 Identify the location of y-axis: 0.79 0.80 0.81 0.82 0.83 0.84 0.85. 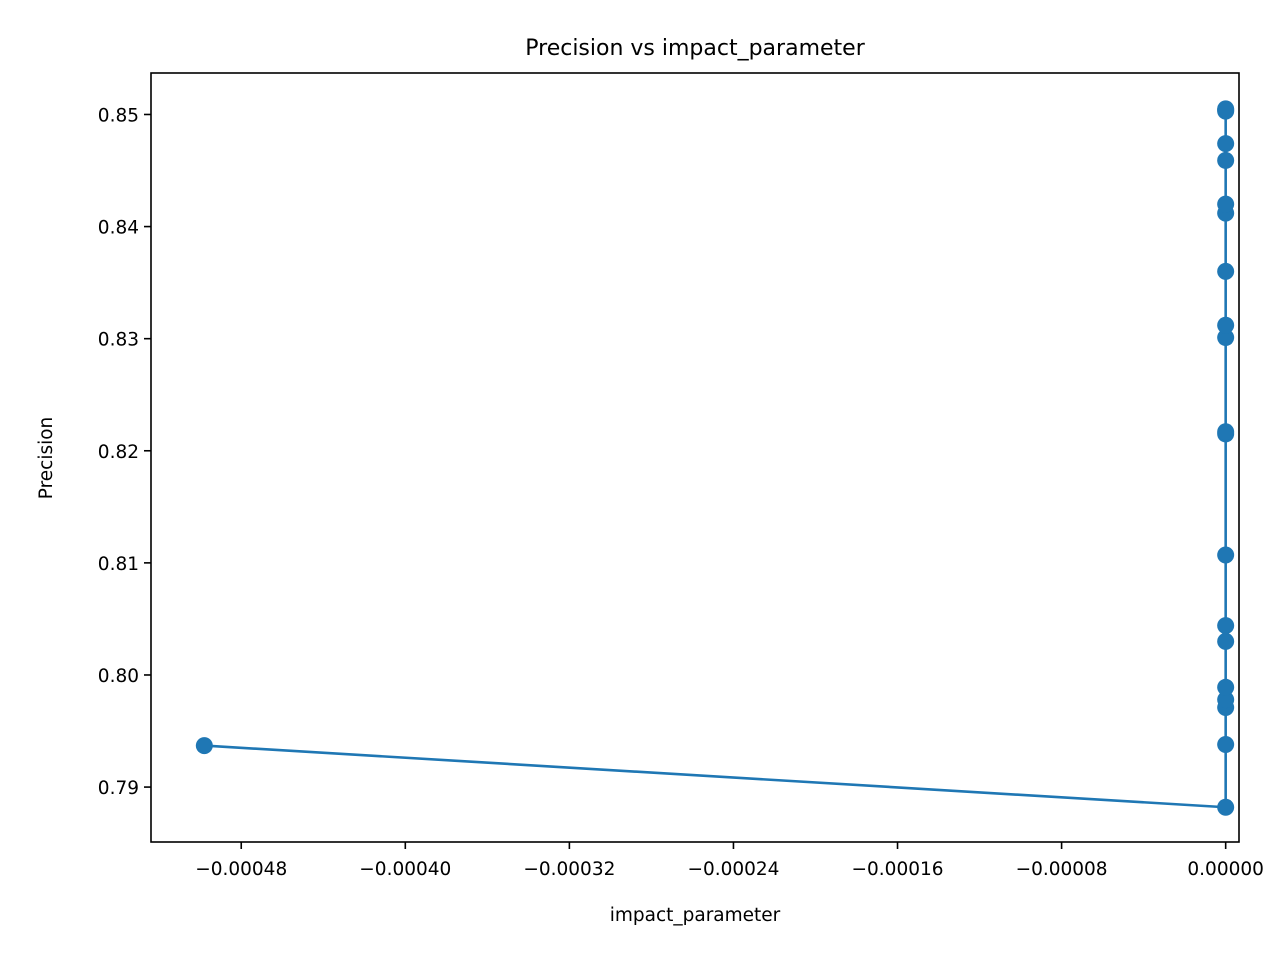
(124, 452).